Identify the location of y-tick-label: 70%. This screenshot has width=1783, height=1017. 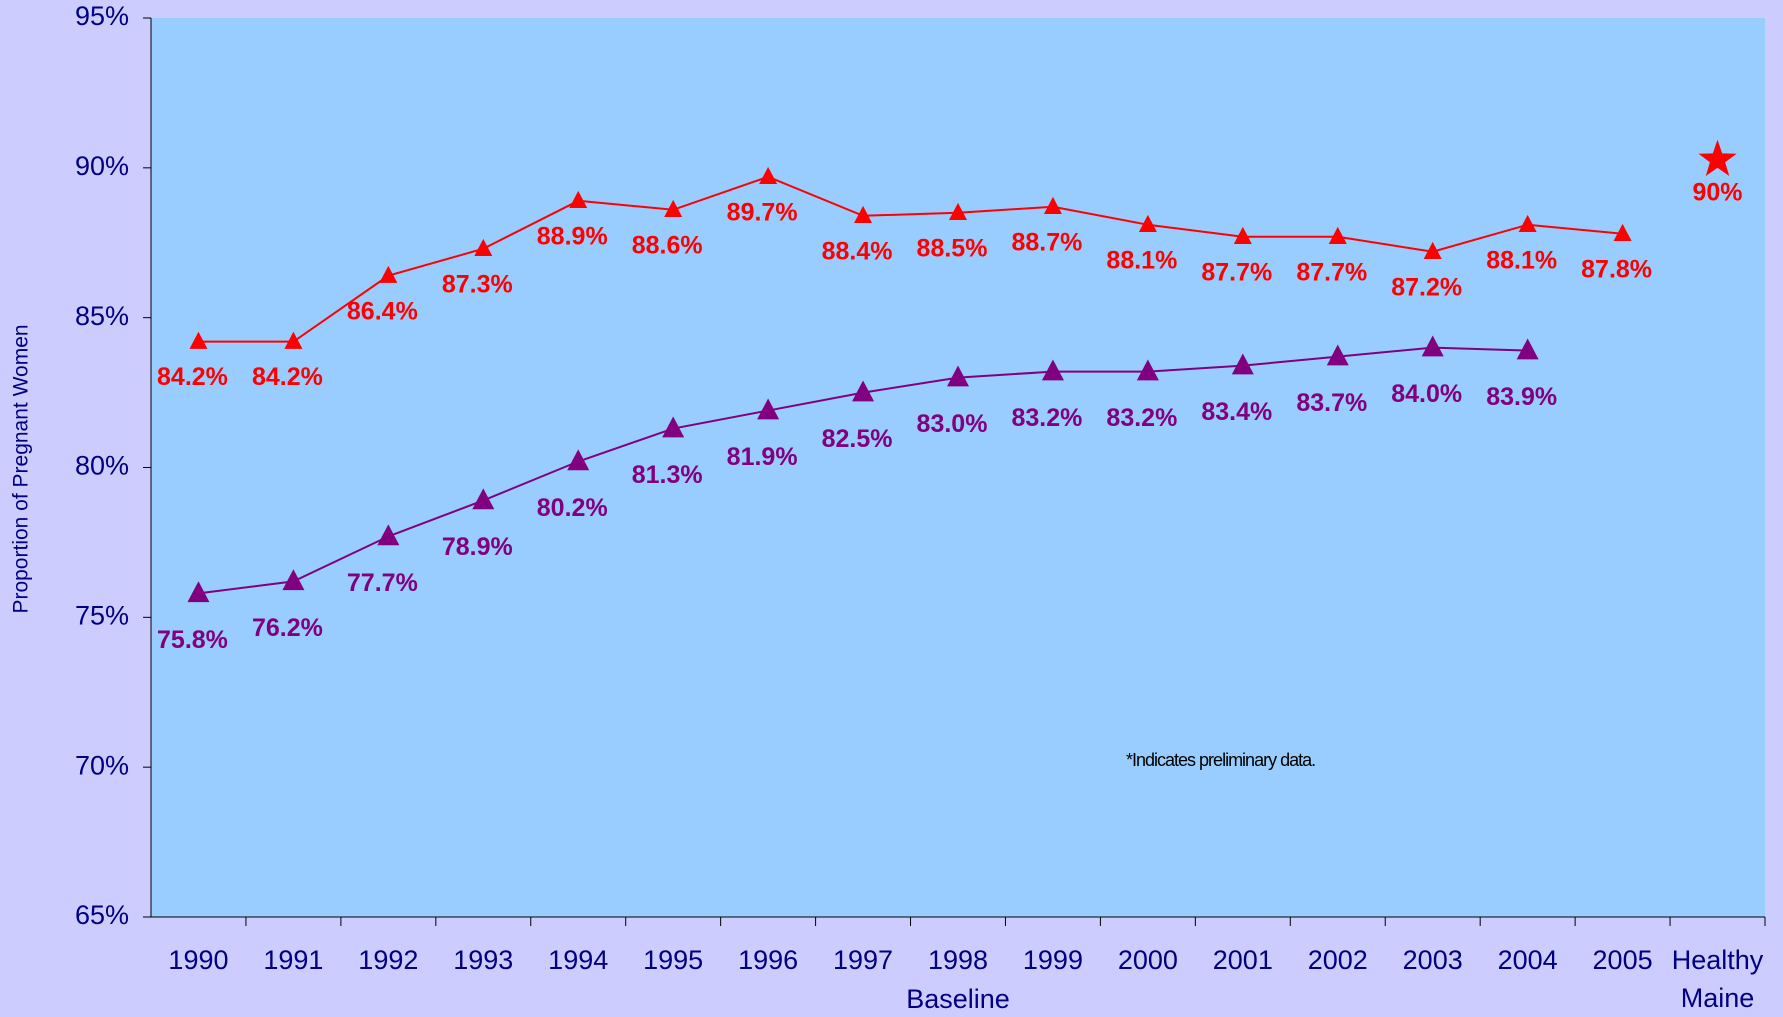
(102, 765).